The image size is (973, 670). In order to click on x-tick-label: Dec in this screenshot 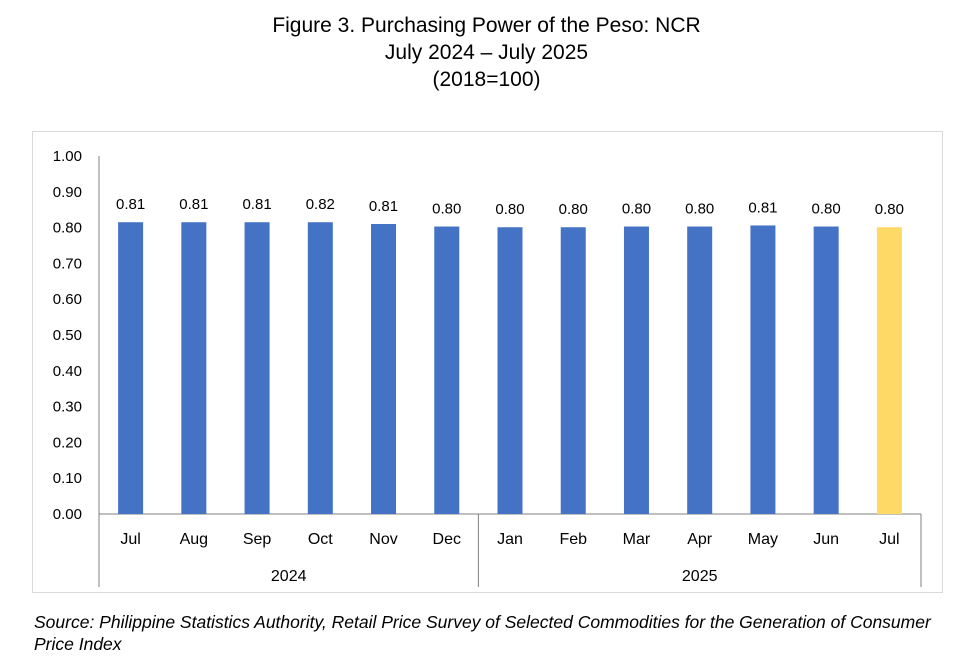, I will do `click(447, 539)`.